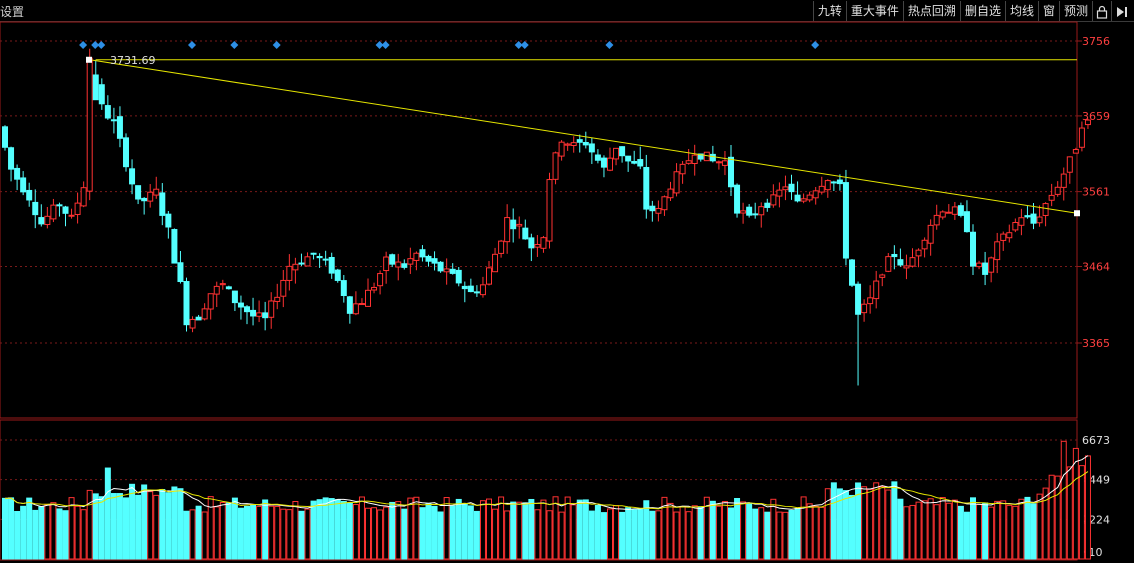 Image resolution: width=1134 pixels, height=563 pixels. Describe the element at coordinates (982, 11) in the screenshot. I see `remove-watchlist-button: 删自选` at that location.